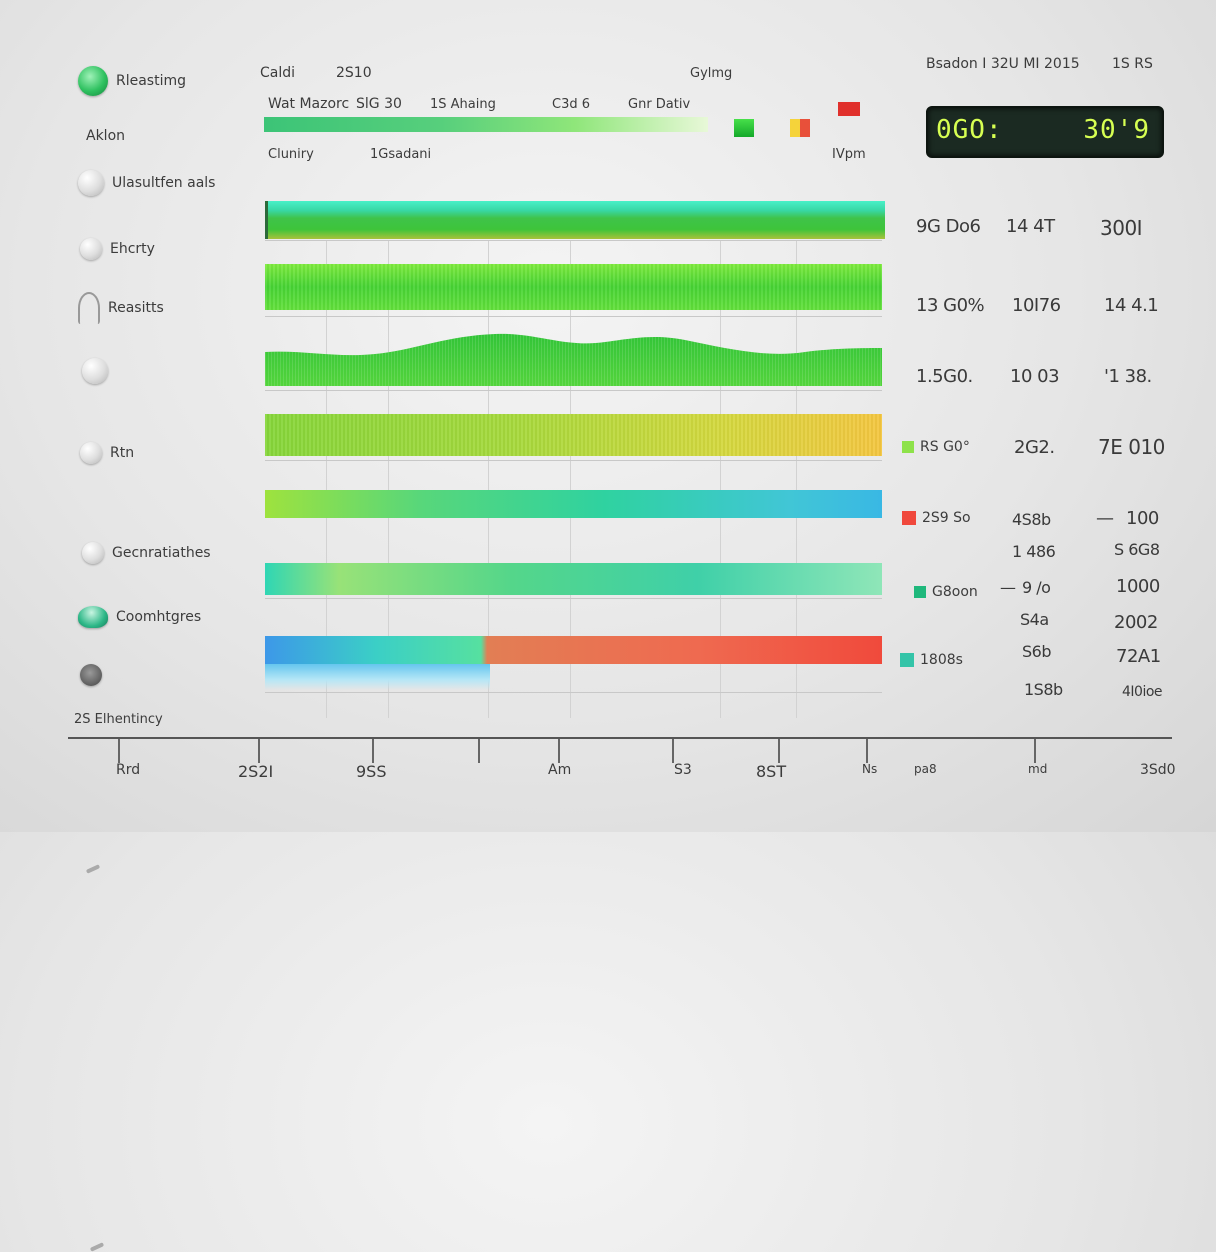  What do you see at coordinates (1034, 619) in the screenshot?
I see `value-c2: S4a` at bounding box center [1034, 619].